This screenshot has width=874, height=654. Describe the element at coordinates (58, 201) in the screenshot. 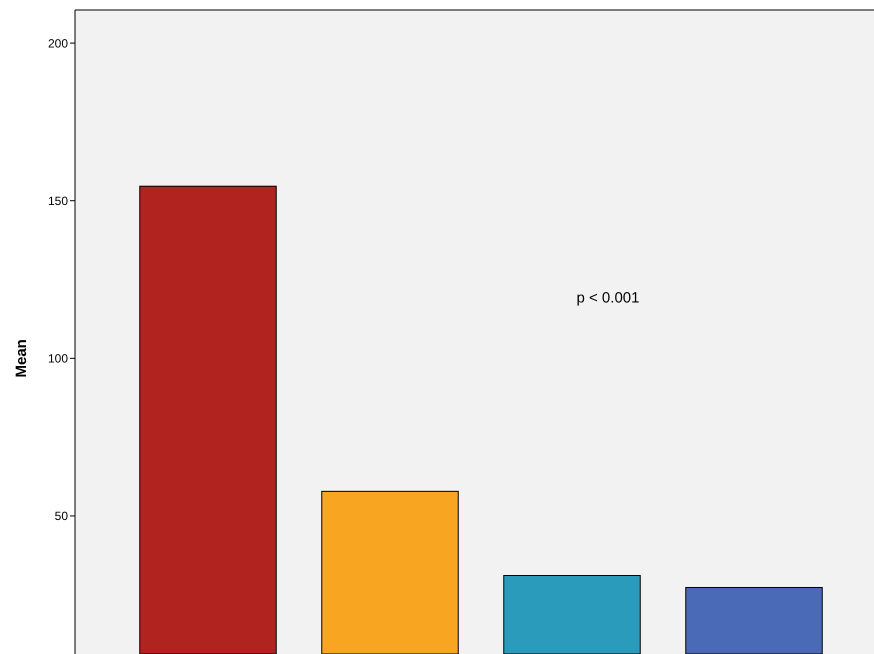

I see `y-tick-label: 150` at that location.